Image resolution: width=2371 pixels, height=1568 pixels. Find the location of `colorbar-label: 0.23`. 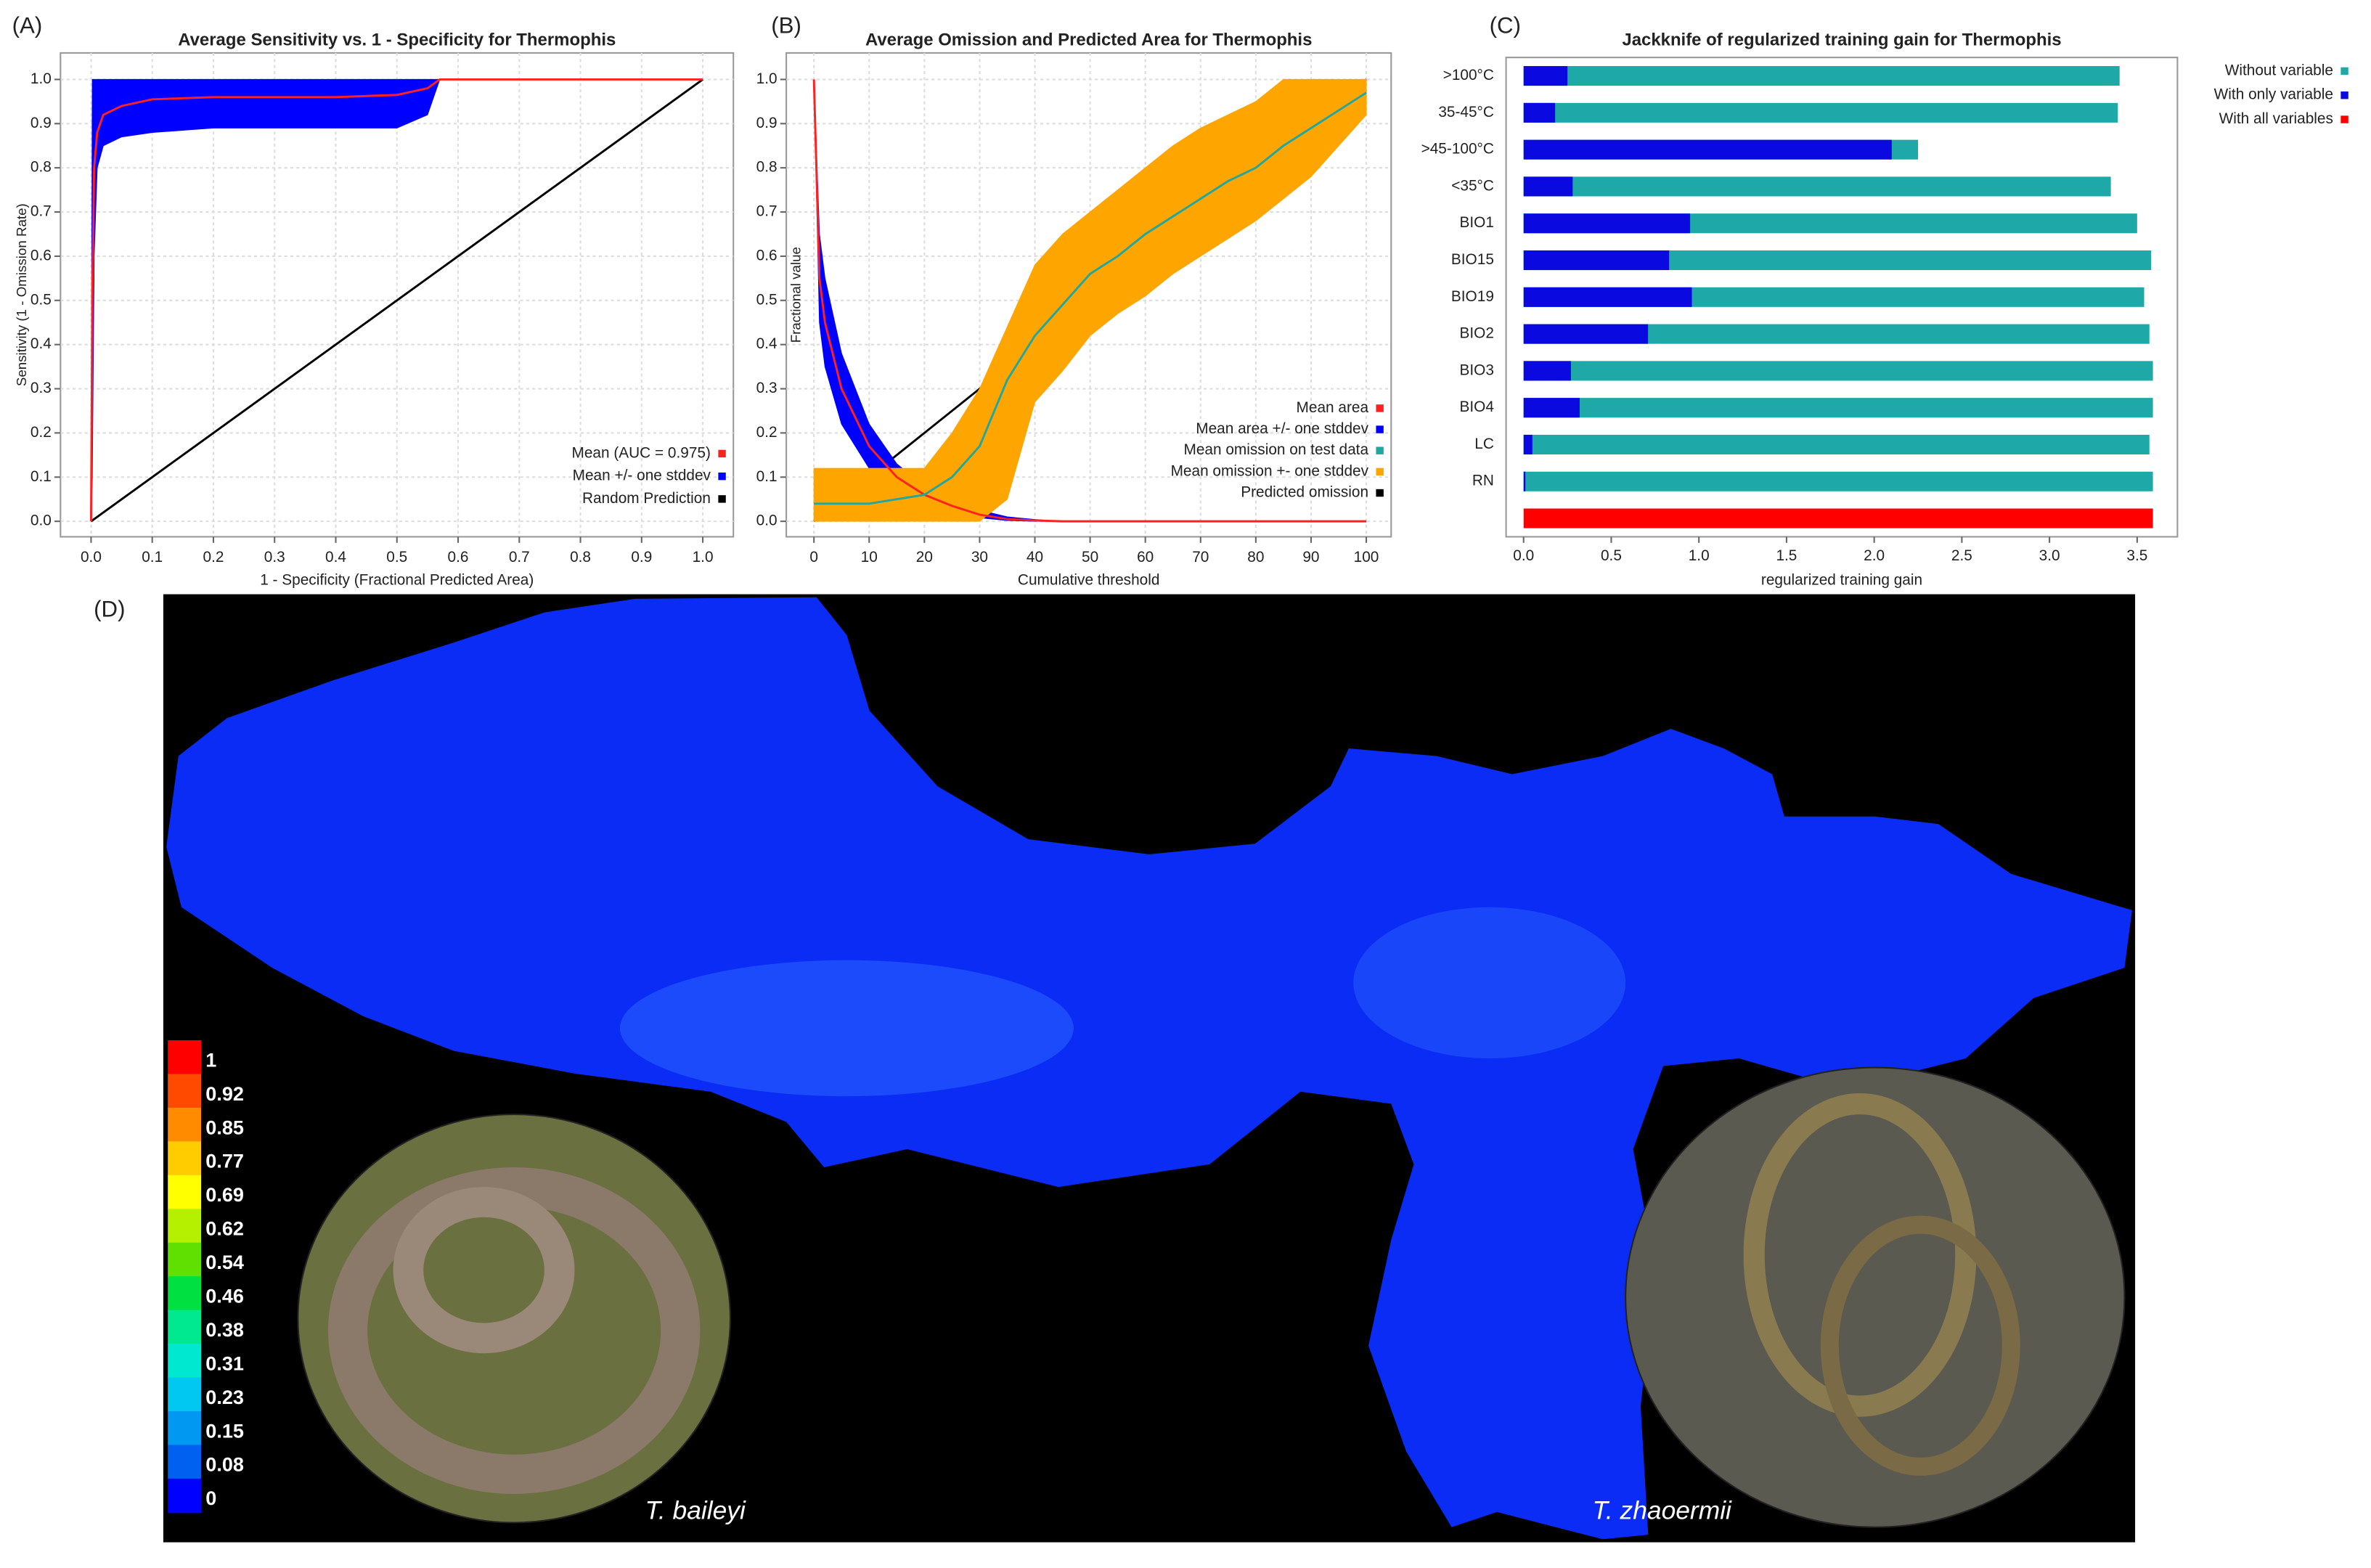

colorbar-label: 0.23 is located at coordinates (224, 1397).